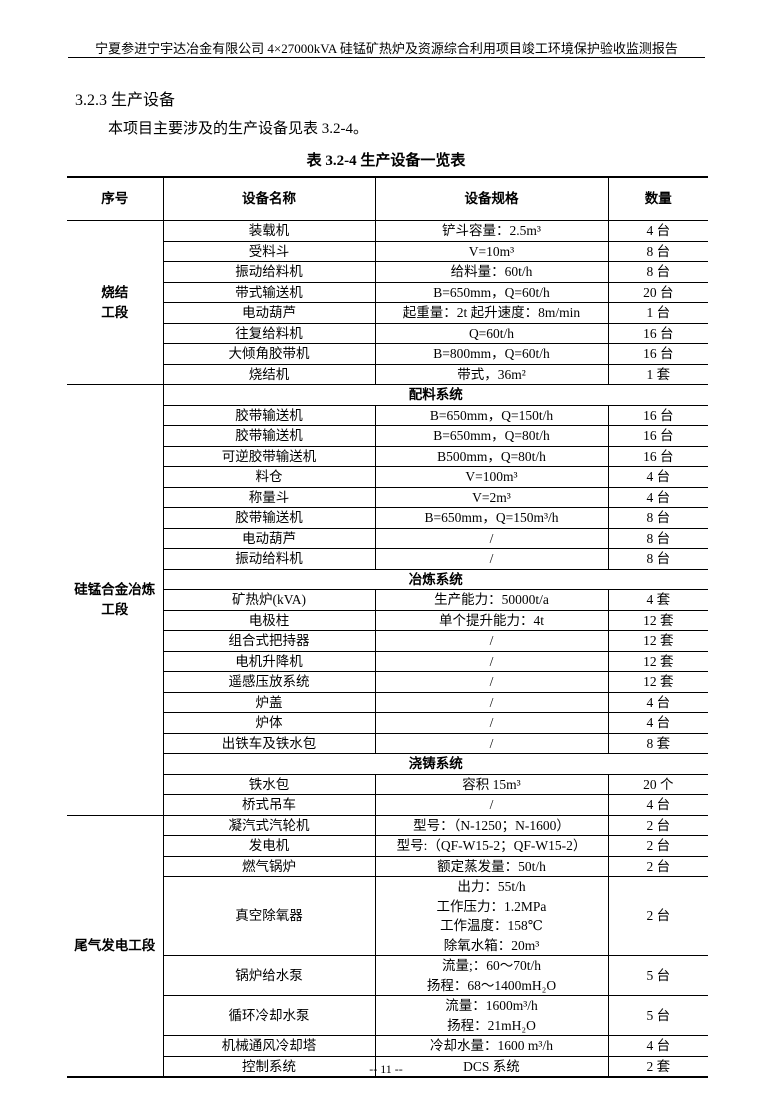  Describe the element at coordinates (657, 374) in the screenshot. I see `equipment-quantity: 1 套` at that location.